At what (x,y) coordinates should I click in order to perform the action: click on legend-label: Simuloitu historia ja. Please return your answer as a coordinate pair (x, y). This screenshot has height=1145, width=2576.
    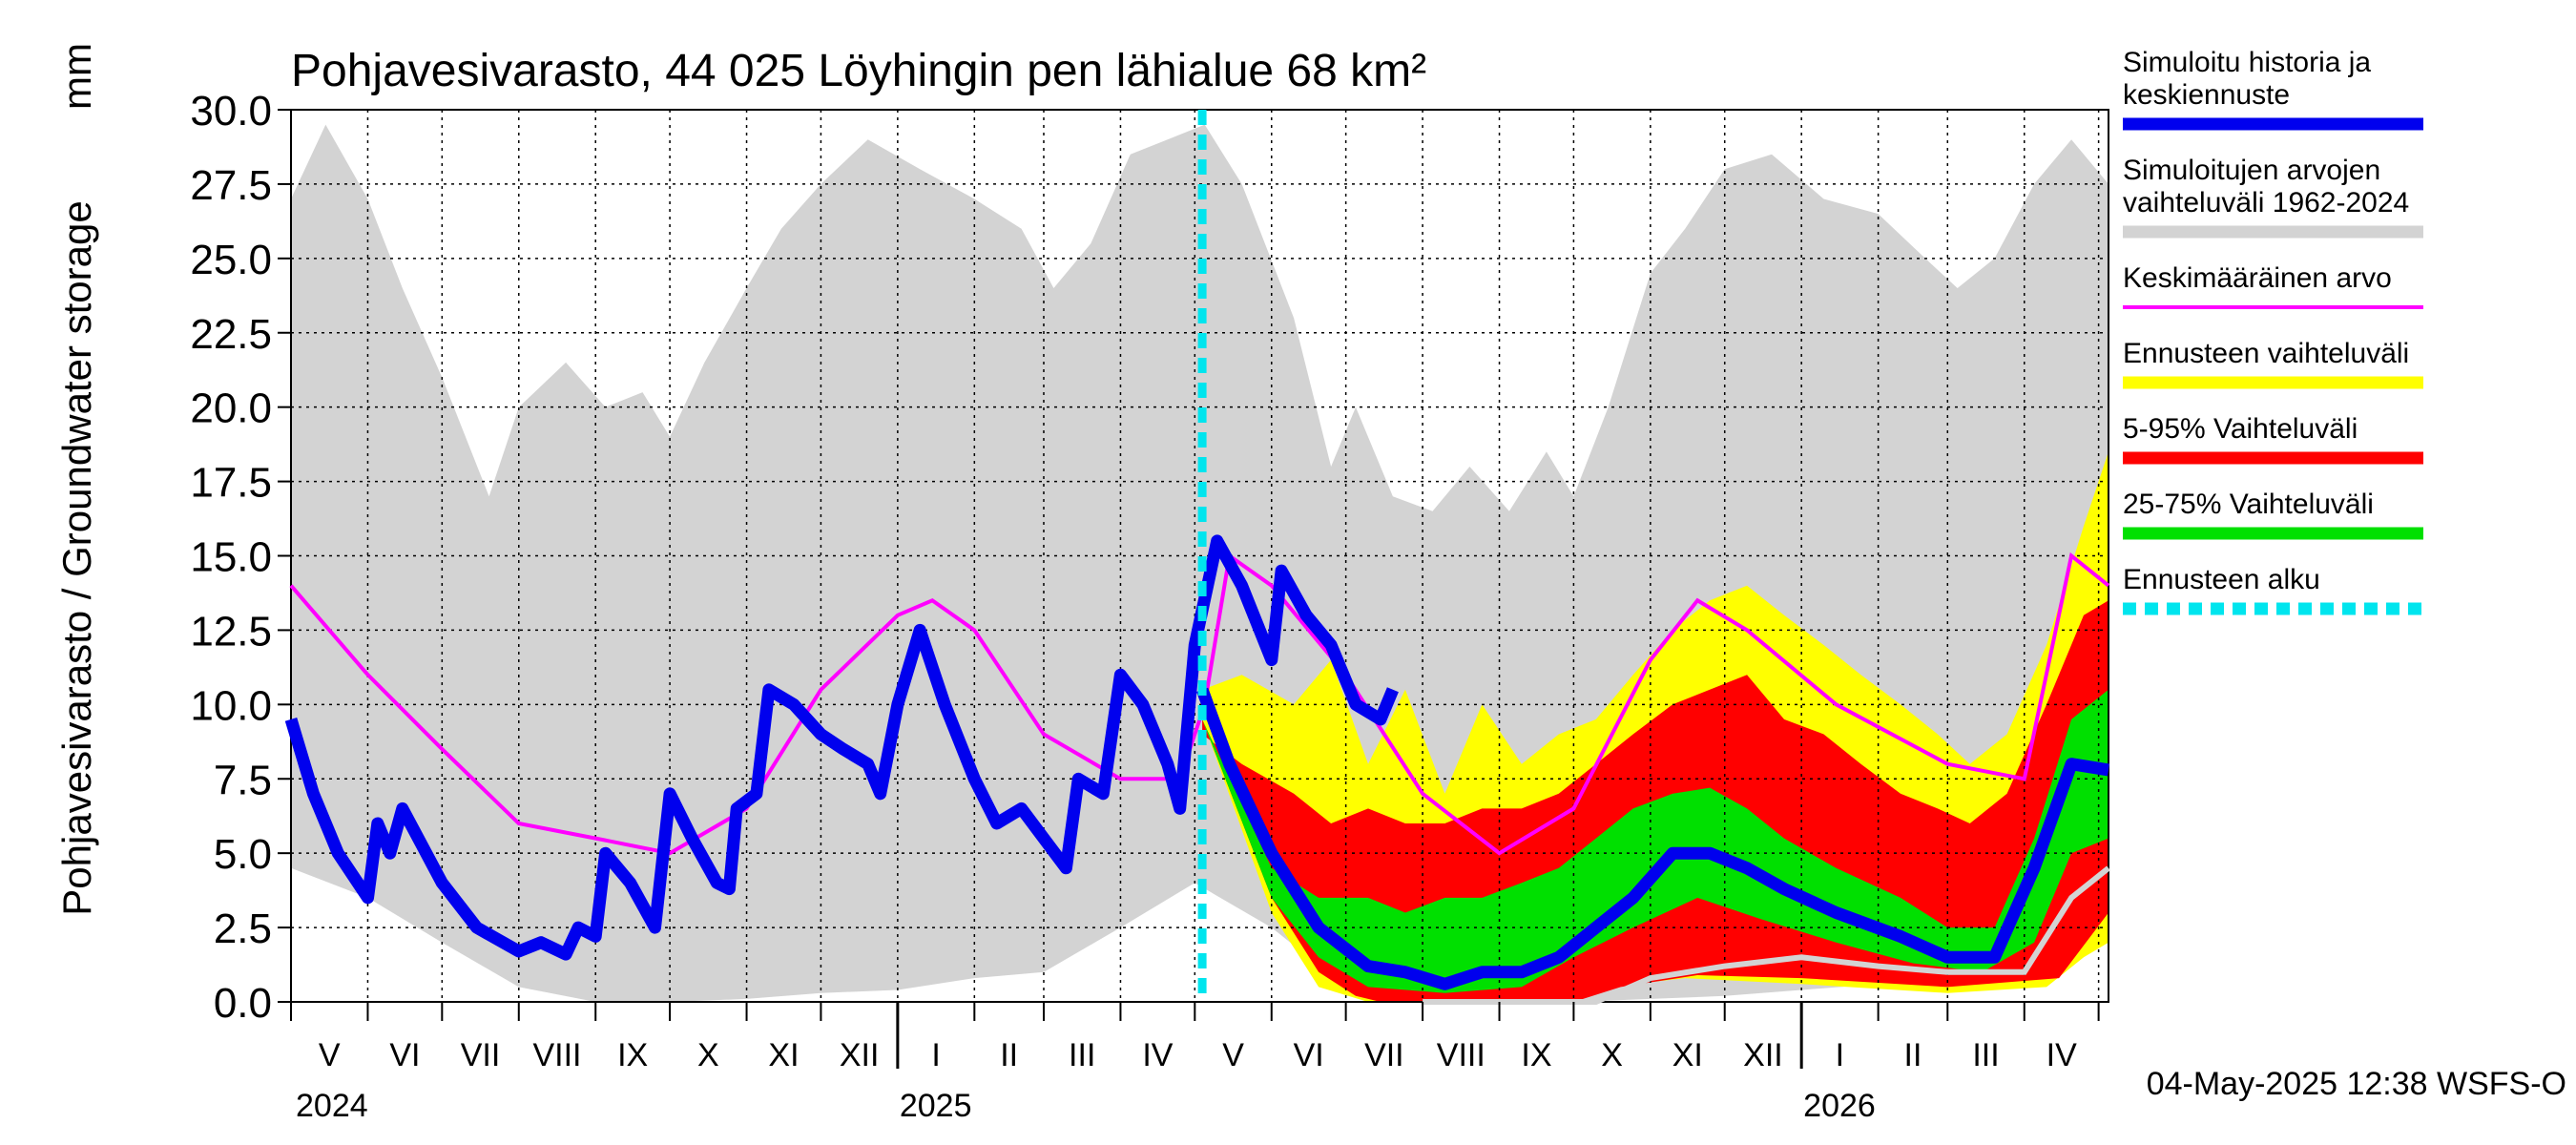
    Looking at the image, I should click on (2247, 62).